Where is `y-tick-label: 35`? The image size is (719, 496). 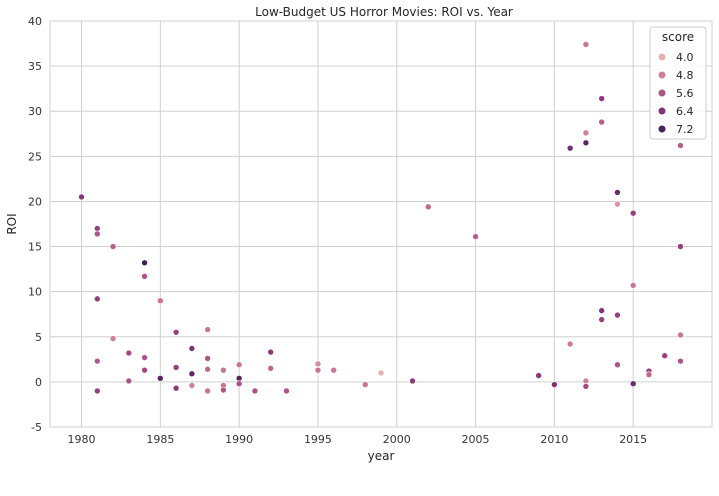
y-tick-label: 35 is located at coordinates (35, 66).